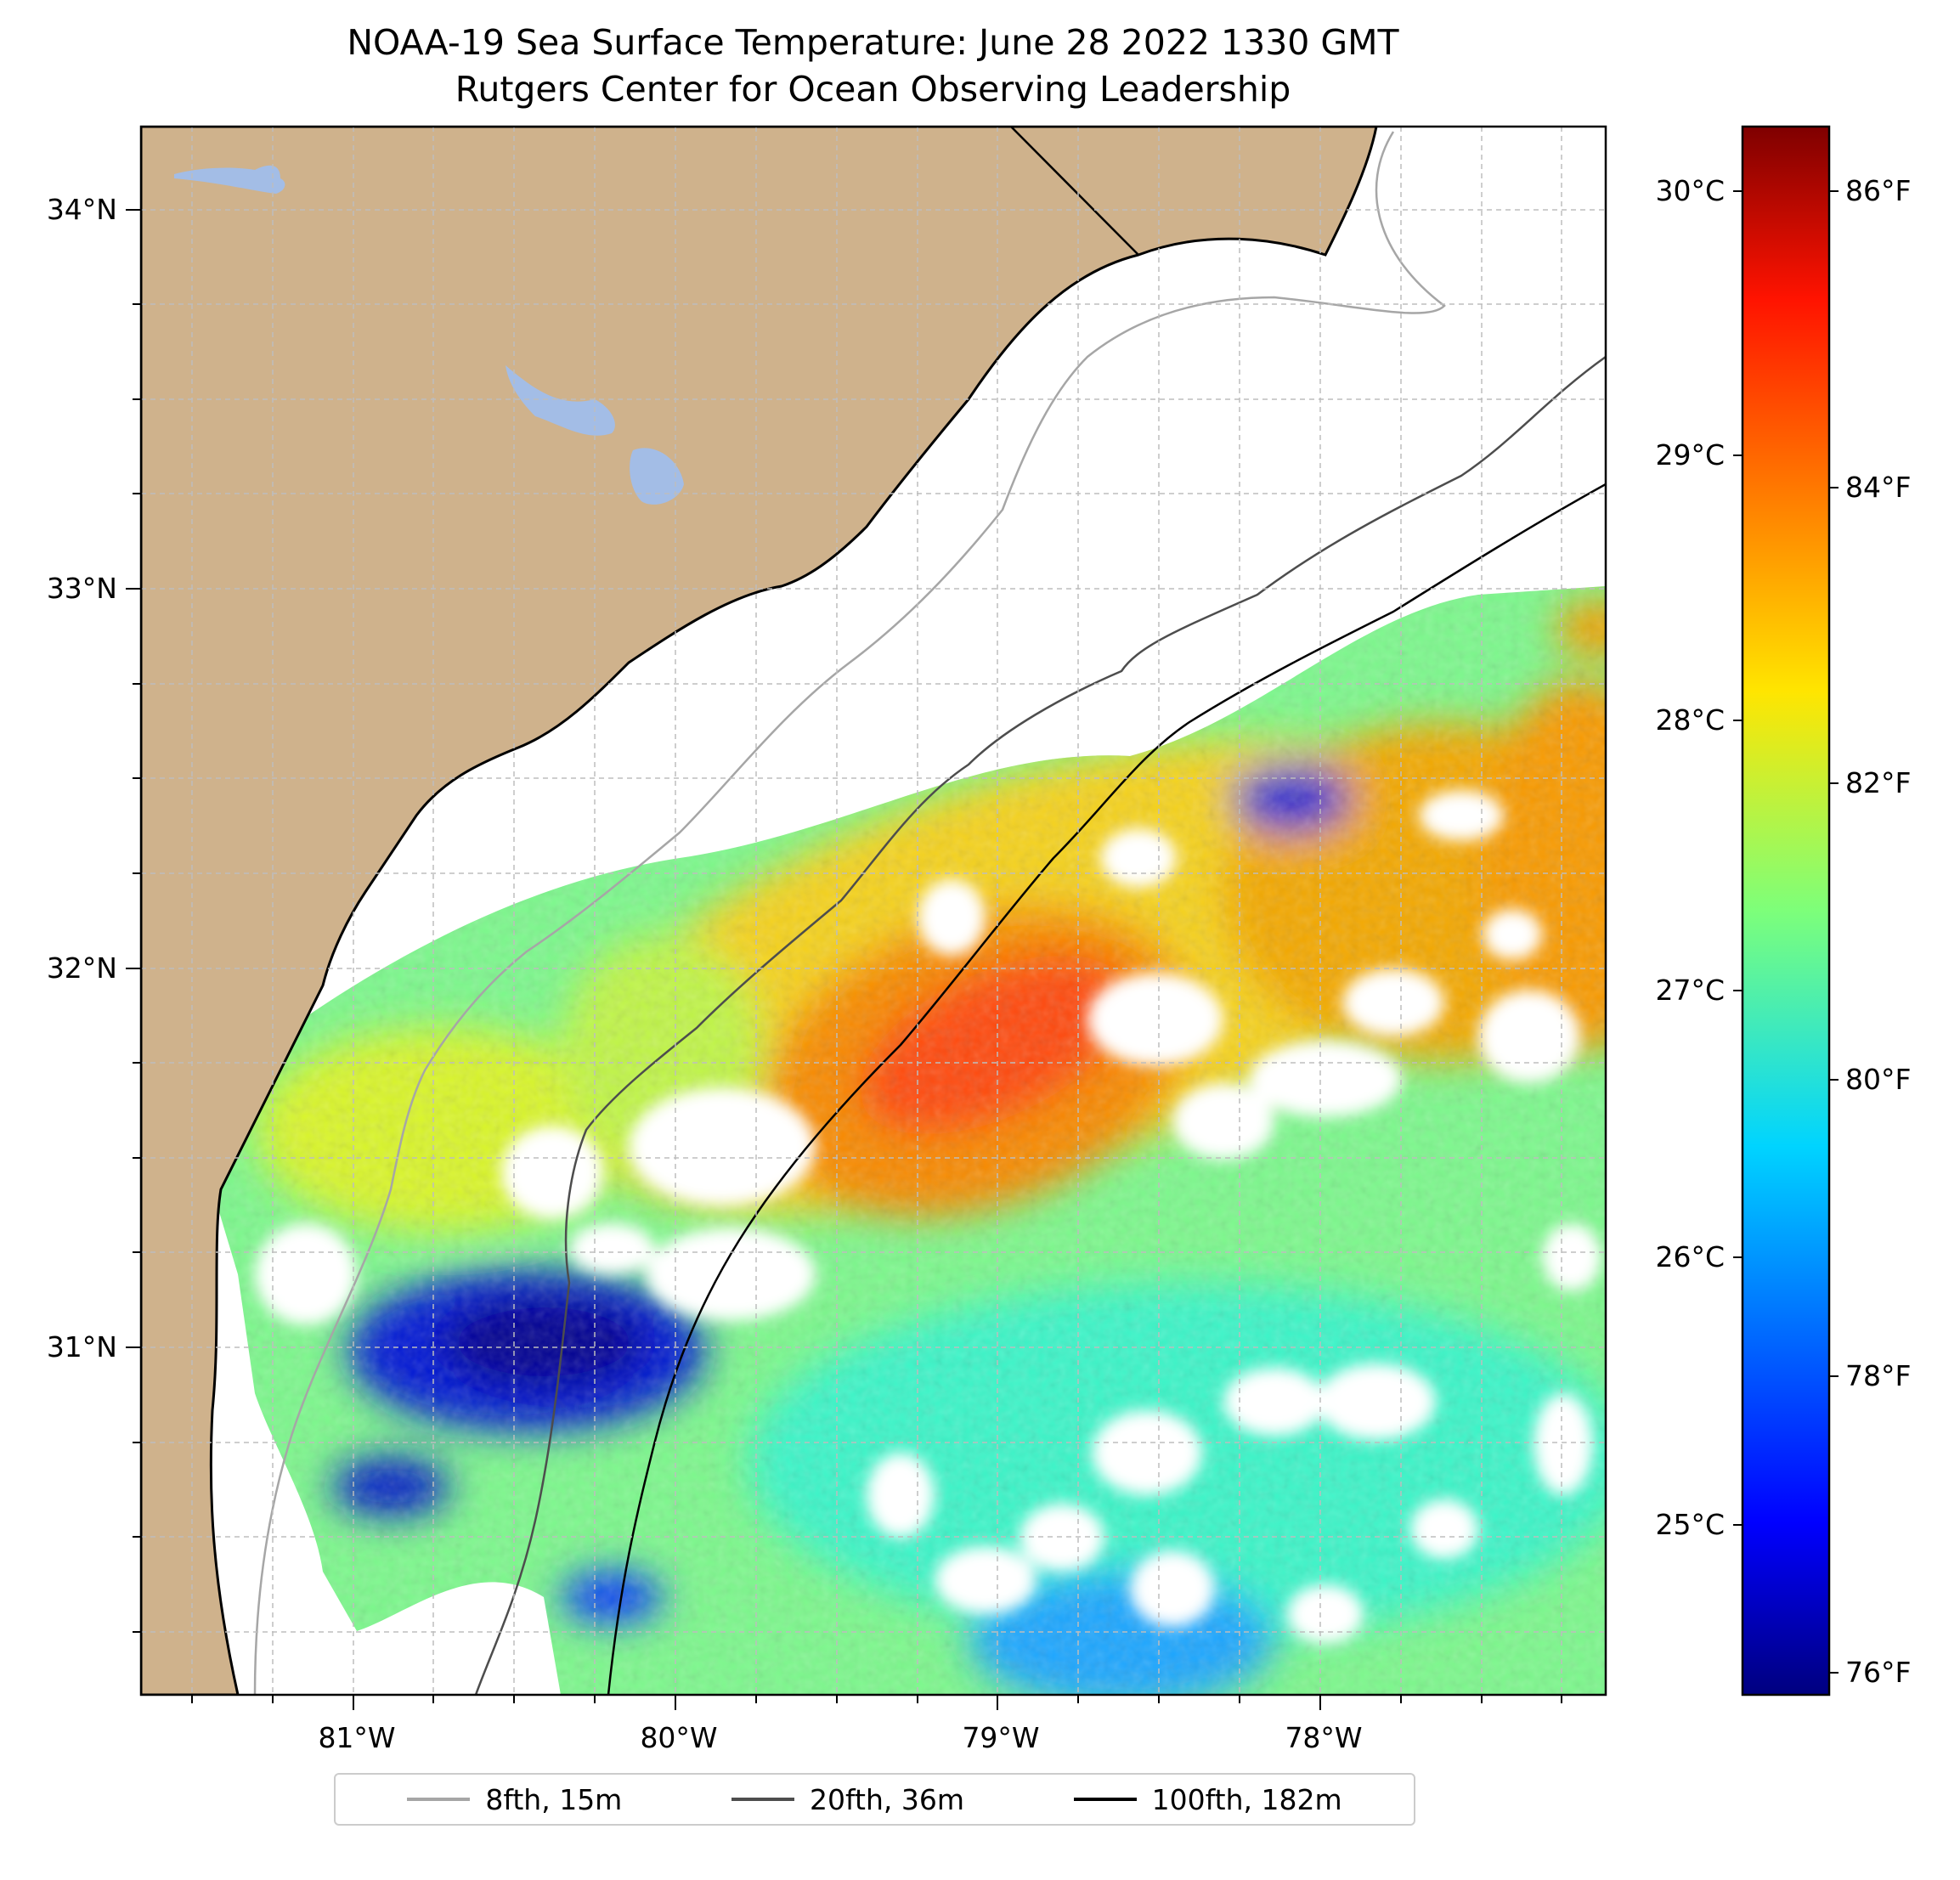  I want to click on legend-item-20fth: 20fth, 36m, so click(847, 1799).